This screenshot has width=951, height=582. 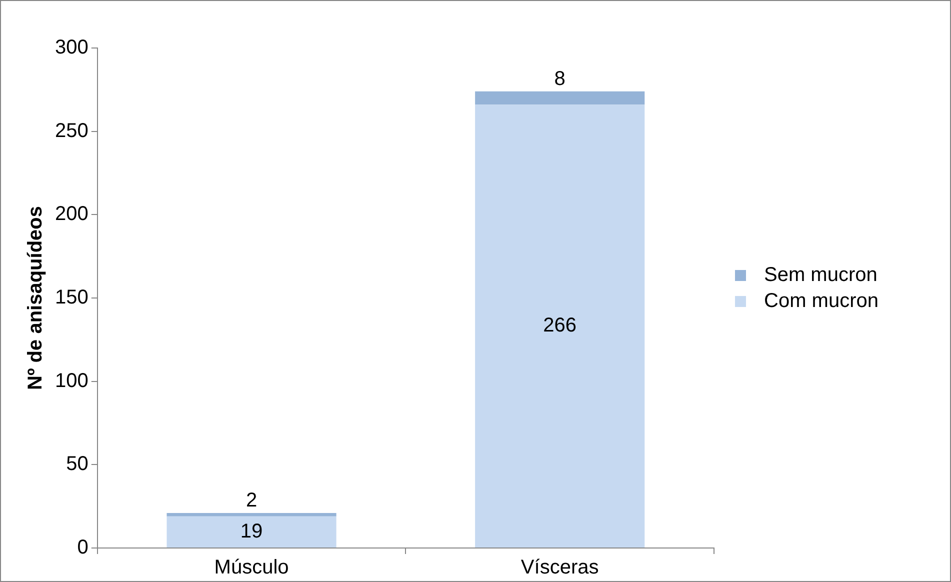 I want to click on y-axis-title: Nº de anisaquídeos, so click(x=35, y=298).